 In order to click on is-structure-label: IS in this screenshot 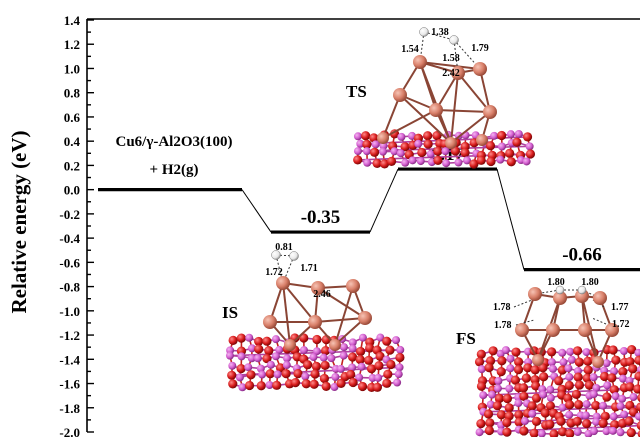, I will do `click(230, 312)`.